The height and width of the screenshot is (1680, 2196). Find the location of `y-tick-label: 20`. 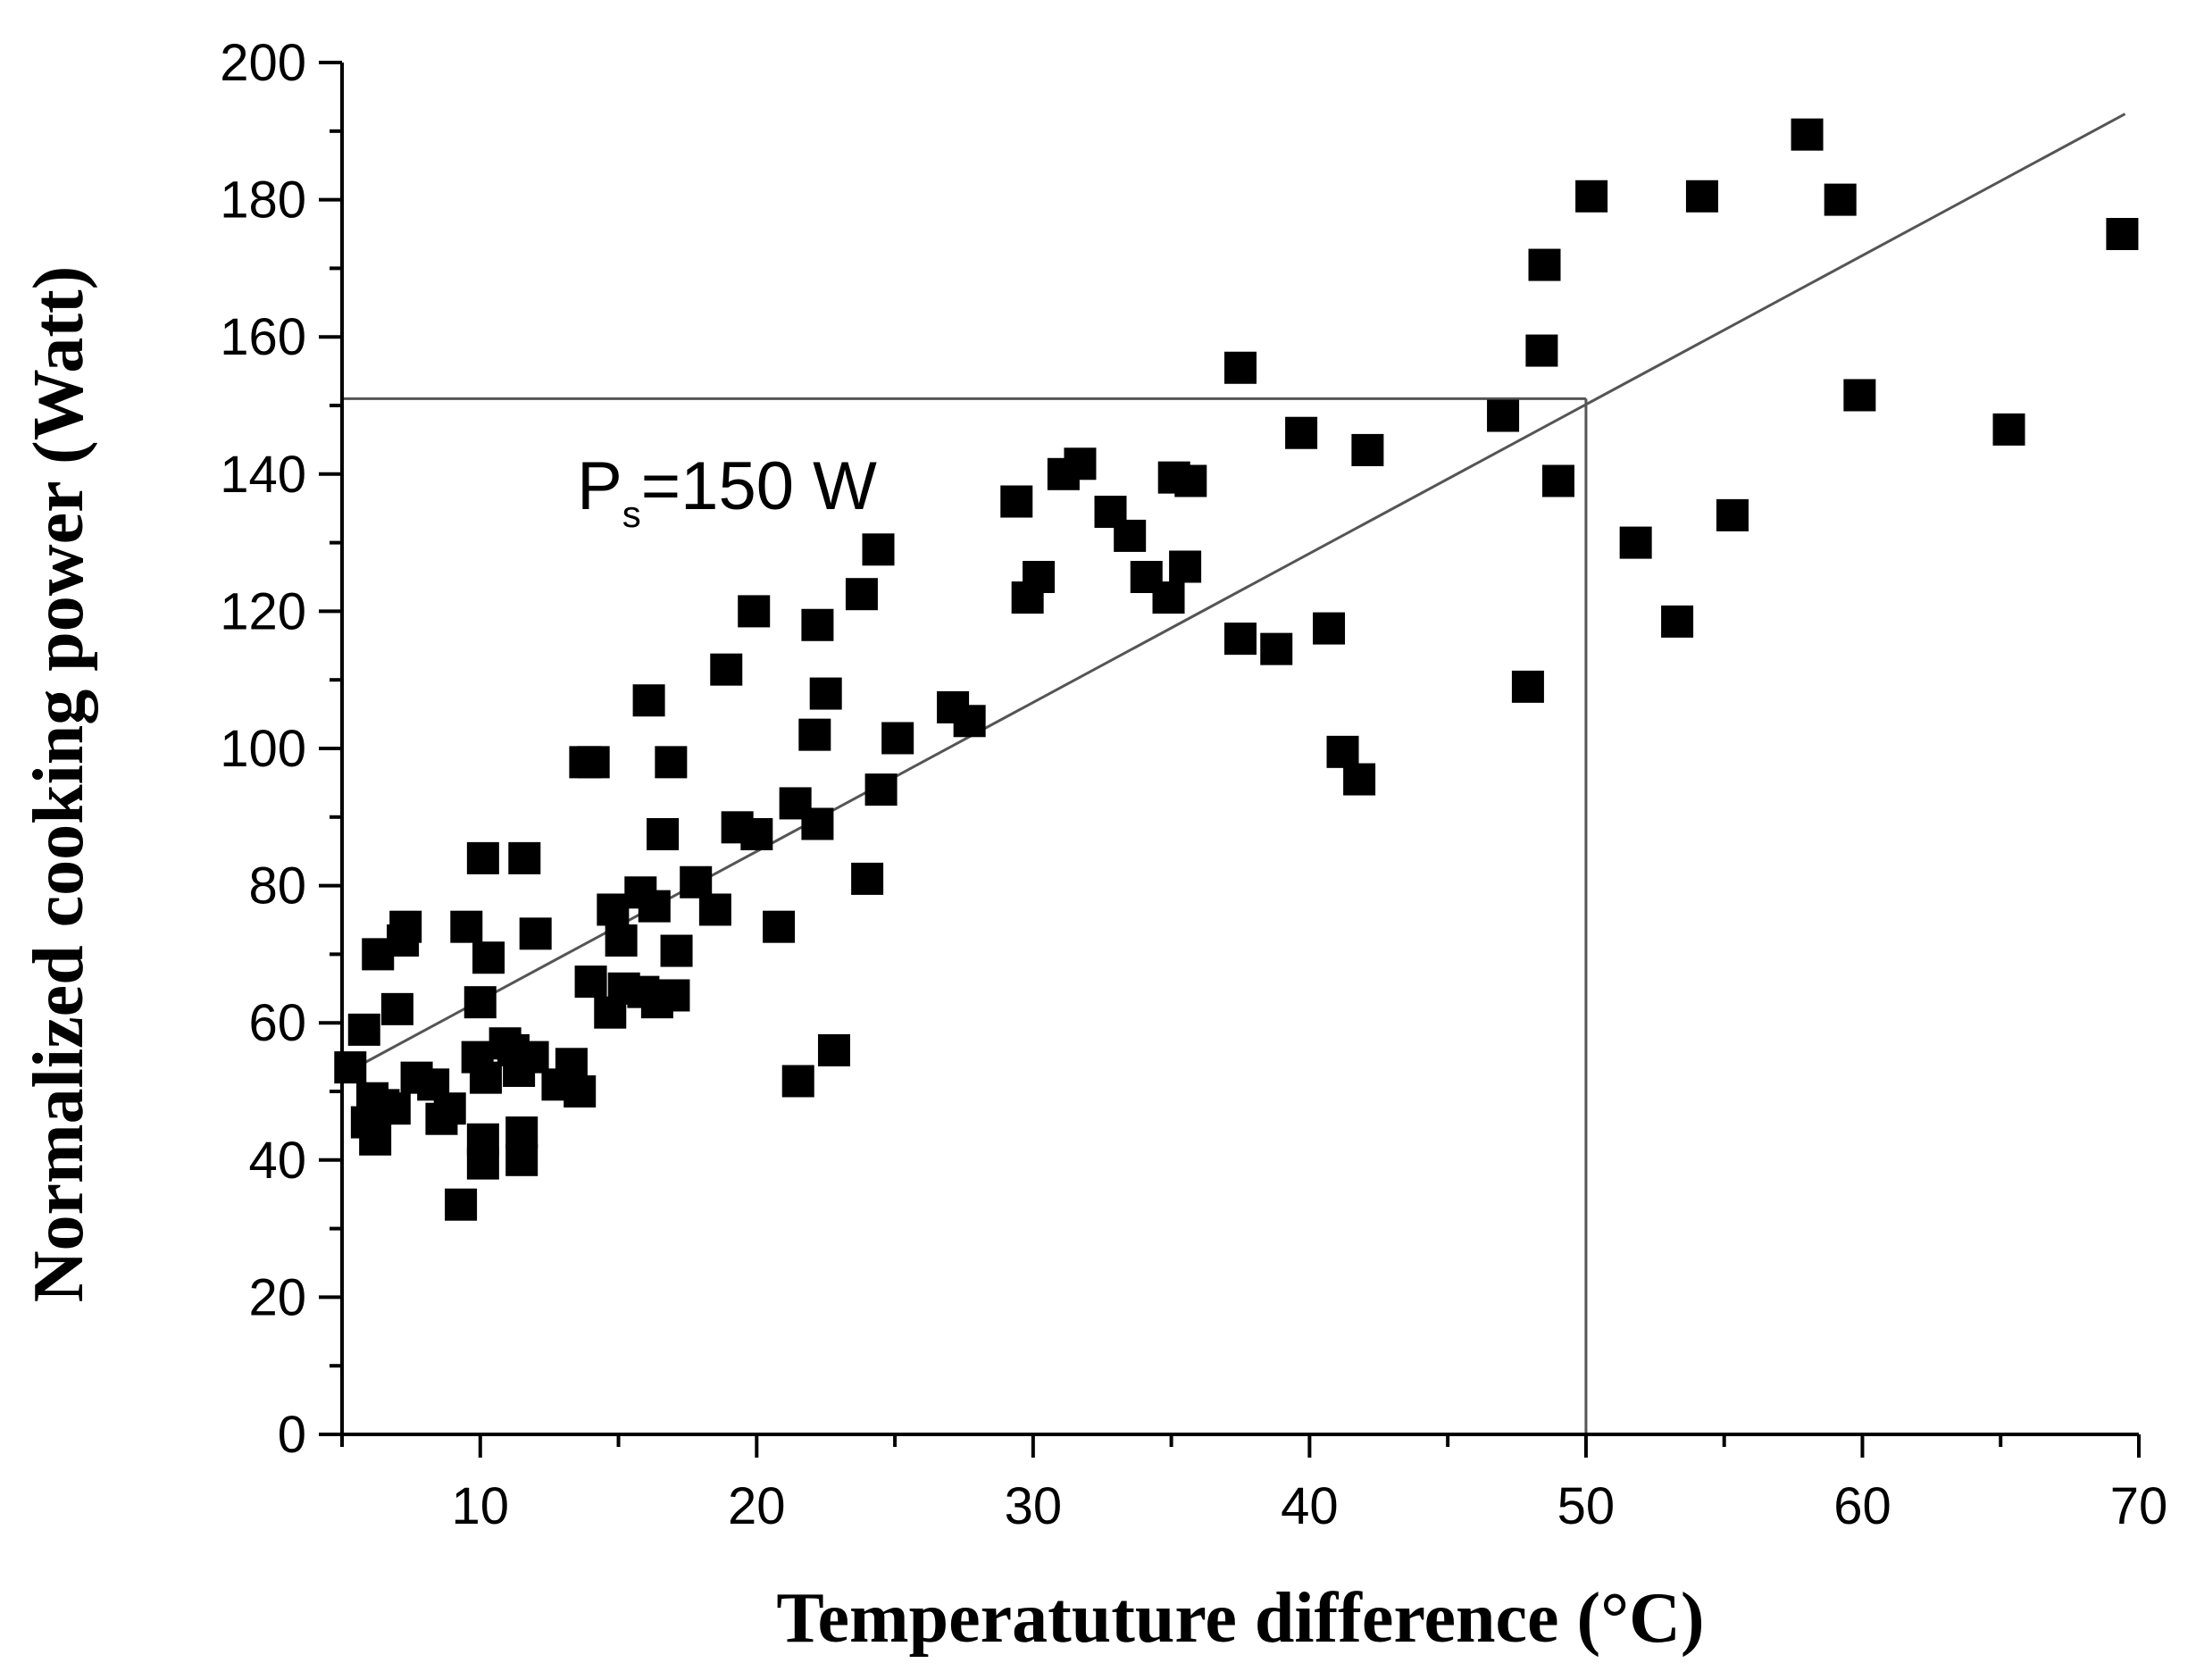

y-tick-label: 20 is located at coordinates (277, 1297).